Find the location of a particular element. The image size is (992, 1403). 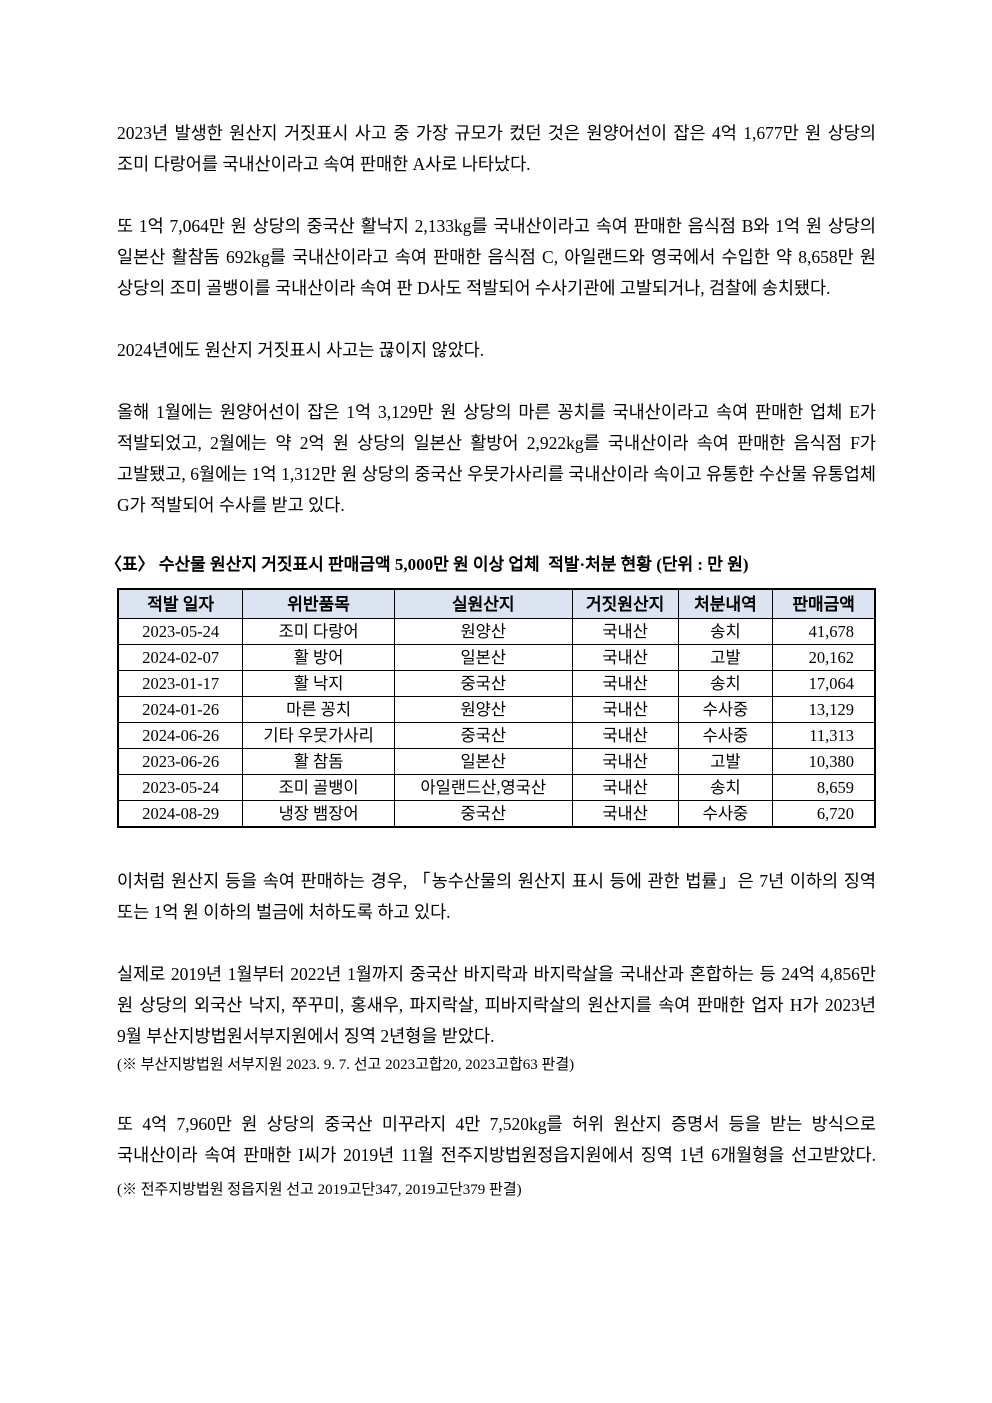

header-detection-date: 적발 일자 is located at coordinates (180, 603).